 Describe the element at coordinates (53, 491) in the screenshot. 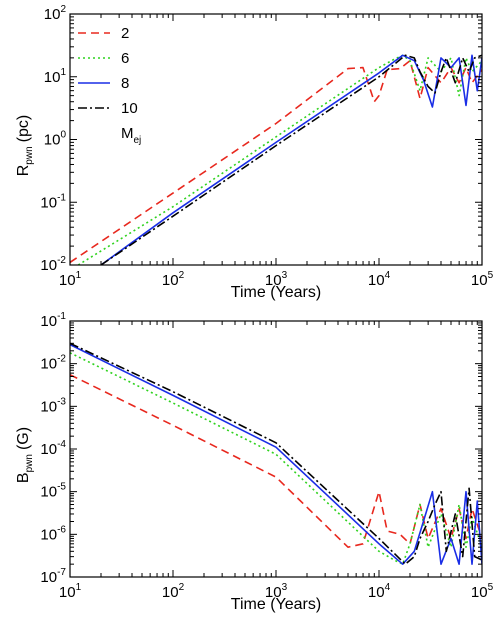

I see `y-tick-label: 10⁻⁵` at that location.